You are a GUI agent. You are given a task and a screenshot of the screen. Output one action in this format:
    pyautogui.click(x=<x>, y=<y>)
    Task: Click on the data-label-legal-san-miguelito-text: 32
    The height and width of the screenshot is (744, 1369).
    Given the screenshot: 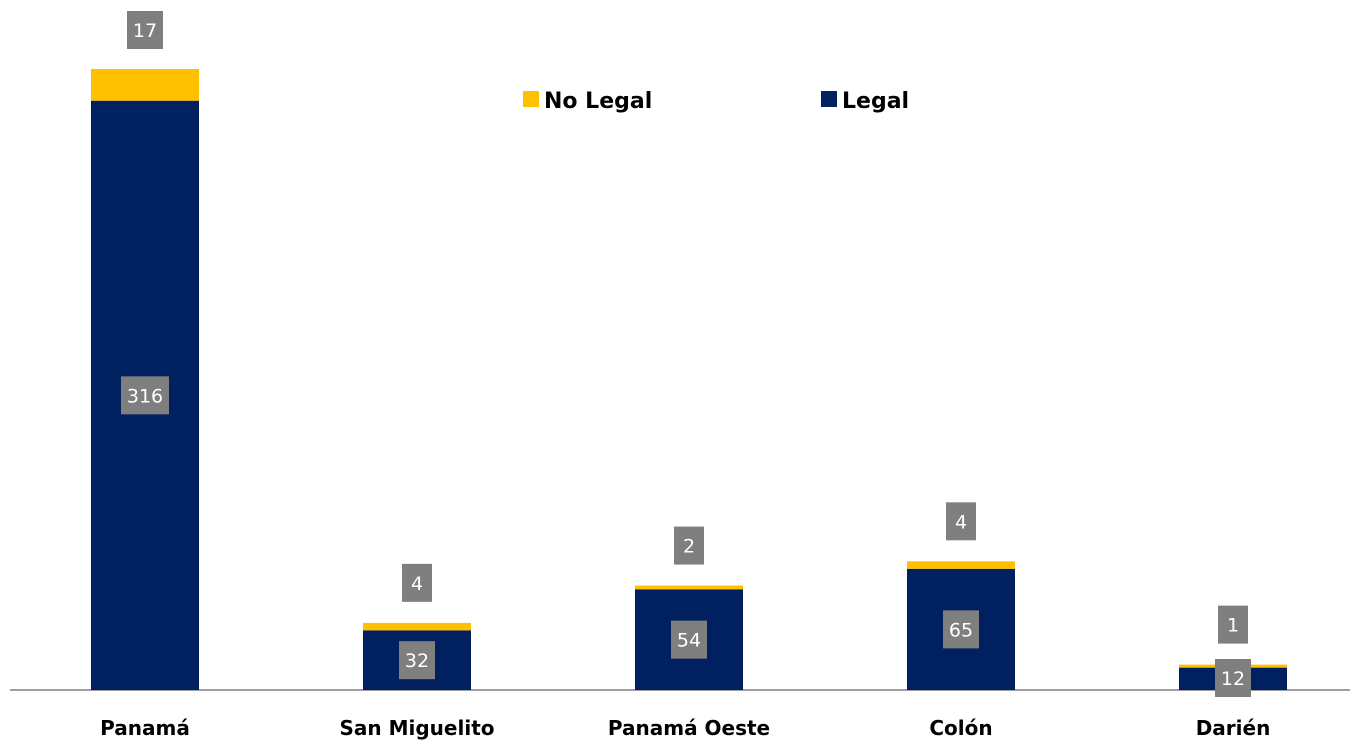 What is the action you would take?
    pyautogui.click(x=417, y=661)
    